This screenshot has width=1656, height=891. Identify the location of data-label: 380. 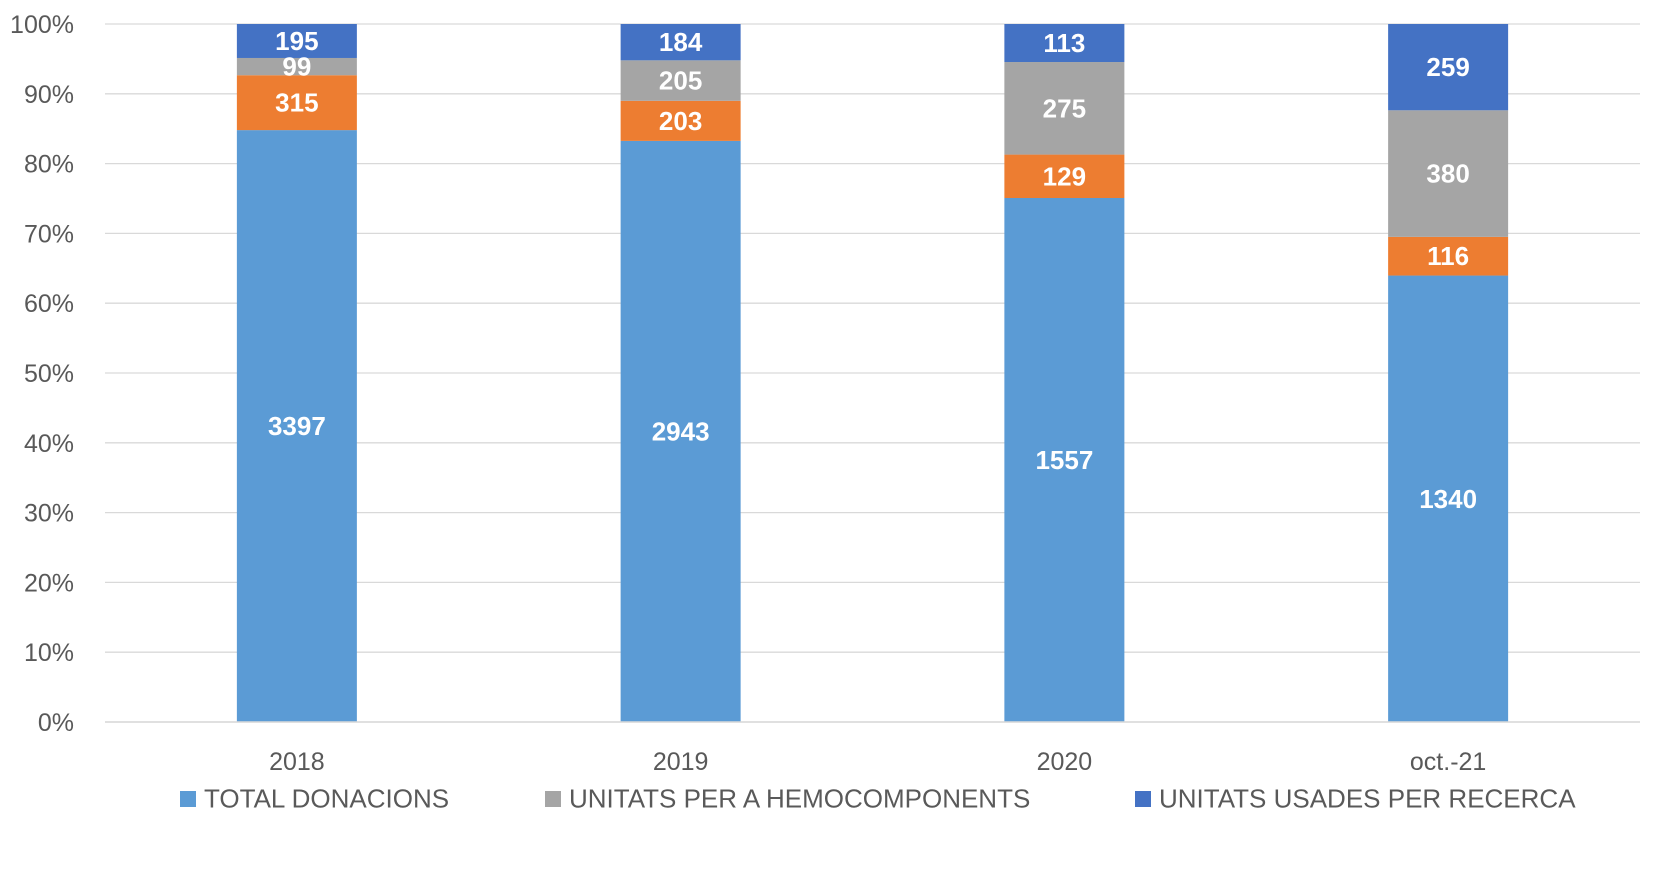
(1447, 174).